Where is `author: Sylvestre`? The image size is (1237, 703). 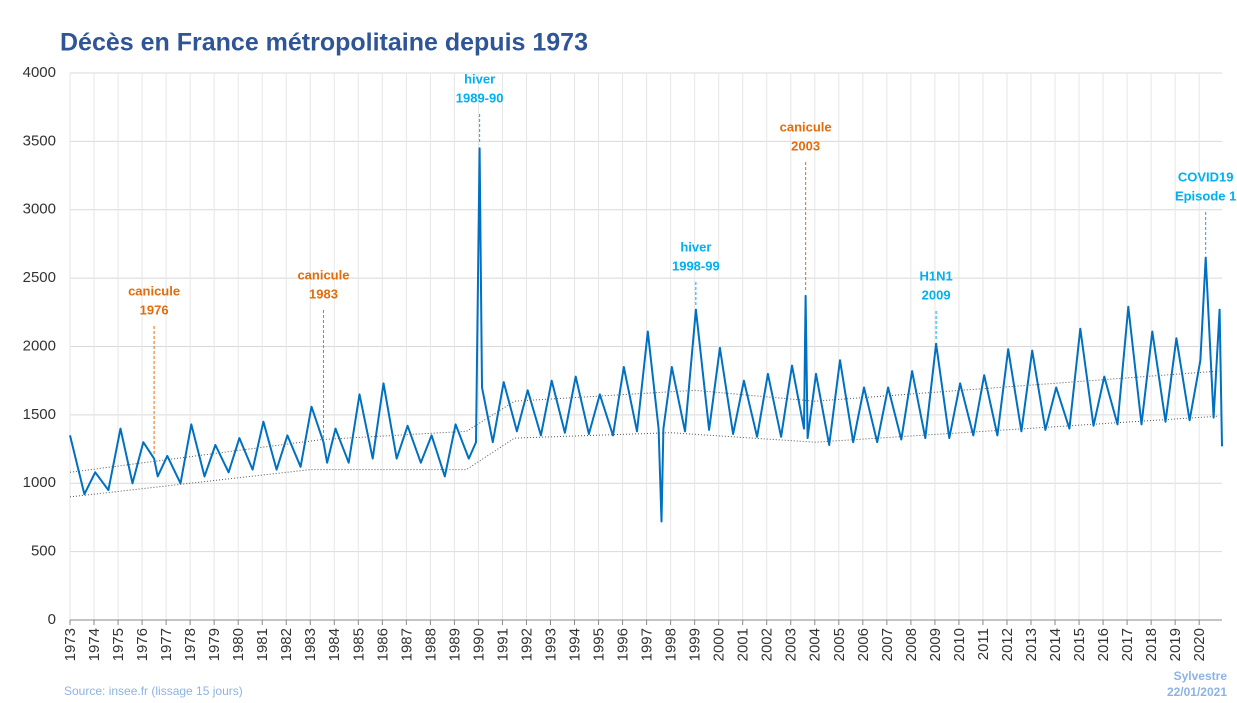
author: Sylvestre is located at coordinates (1201, 676).